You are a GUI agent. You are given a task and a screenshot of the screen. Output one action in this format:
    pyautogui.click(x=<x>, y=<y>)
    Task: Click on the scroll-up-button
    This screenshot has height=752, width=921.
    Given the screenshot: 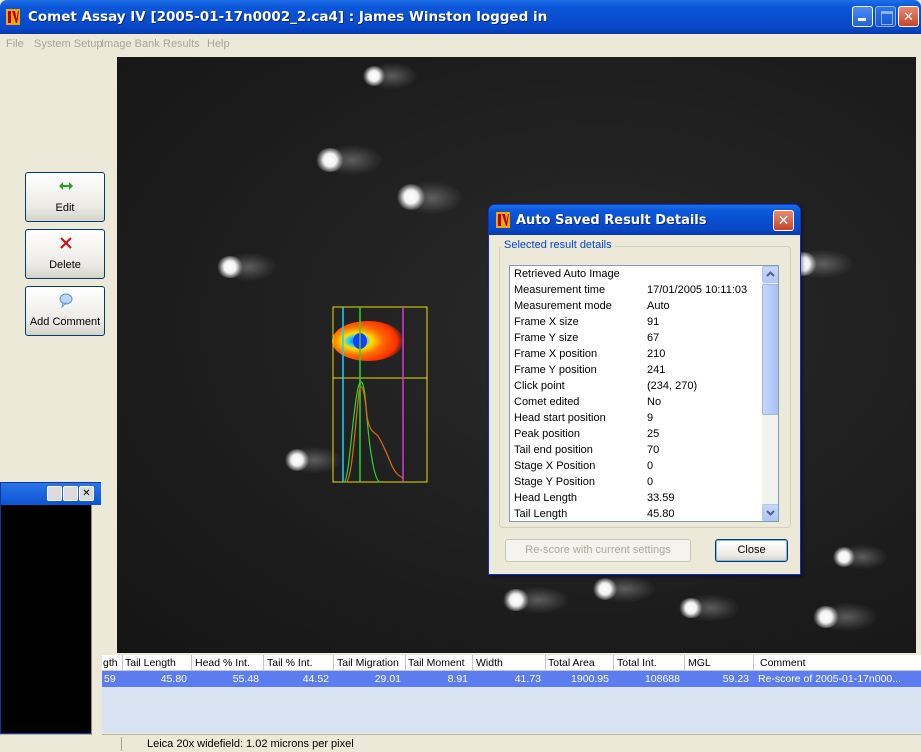 What is the action you would take?
    pyautogui.click(x=770, y=274)
    